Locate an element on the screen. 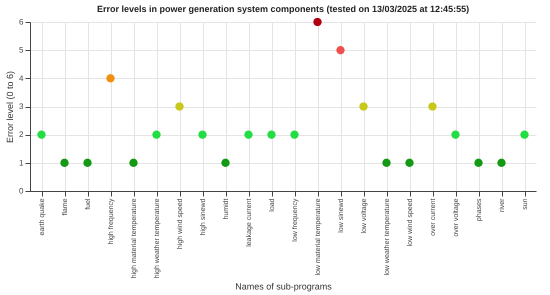 The width and height of the screenshot is (550, 295). y-axis-title: Error level (0 to 6) is located at coordinates (10, 107).